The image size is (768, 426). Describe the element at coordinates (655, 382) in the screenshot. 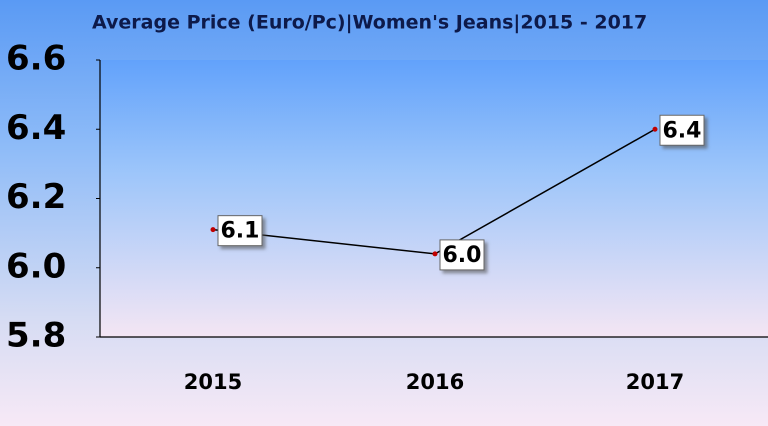

I see `x-tick-label: 2017` at that location.